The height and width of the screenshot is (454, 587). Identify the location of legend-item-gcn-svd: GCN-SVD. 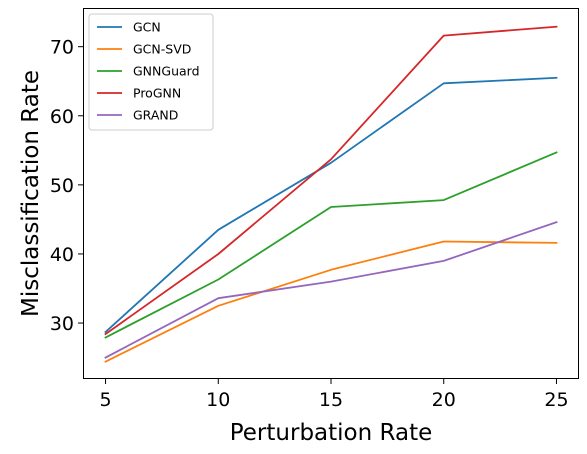
(144, 49).